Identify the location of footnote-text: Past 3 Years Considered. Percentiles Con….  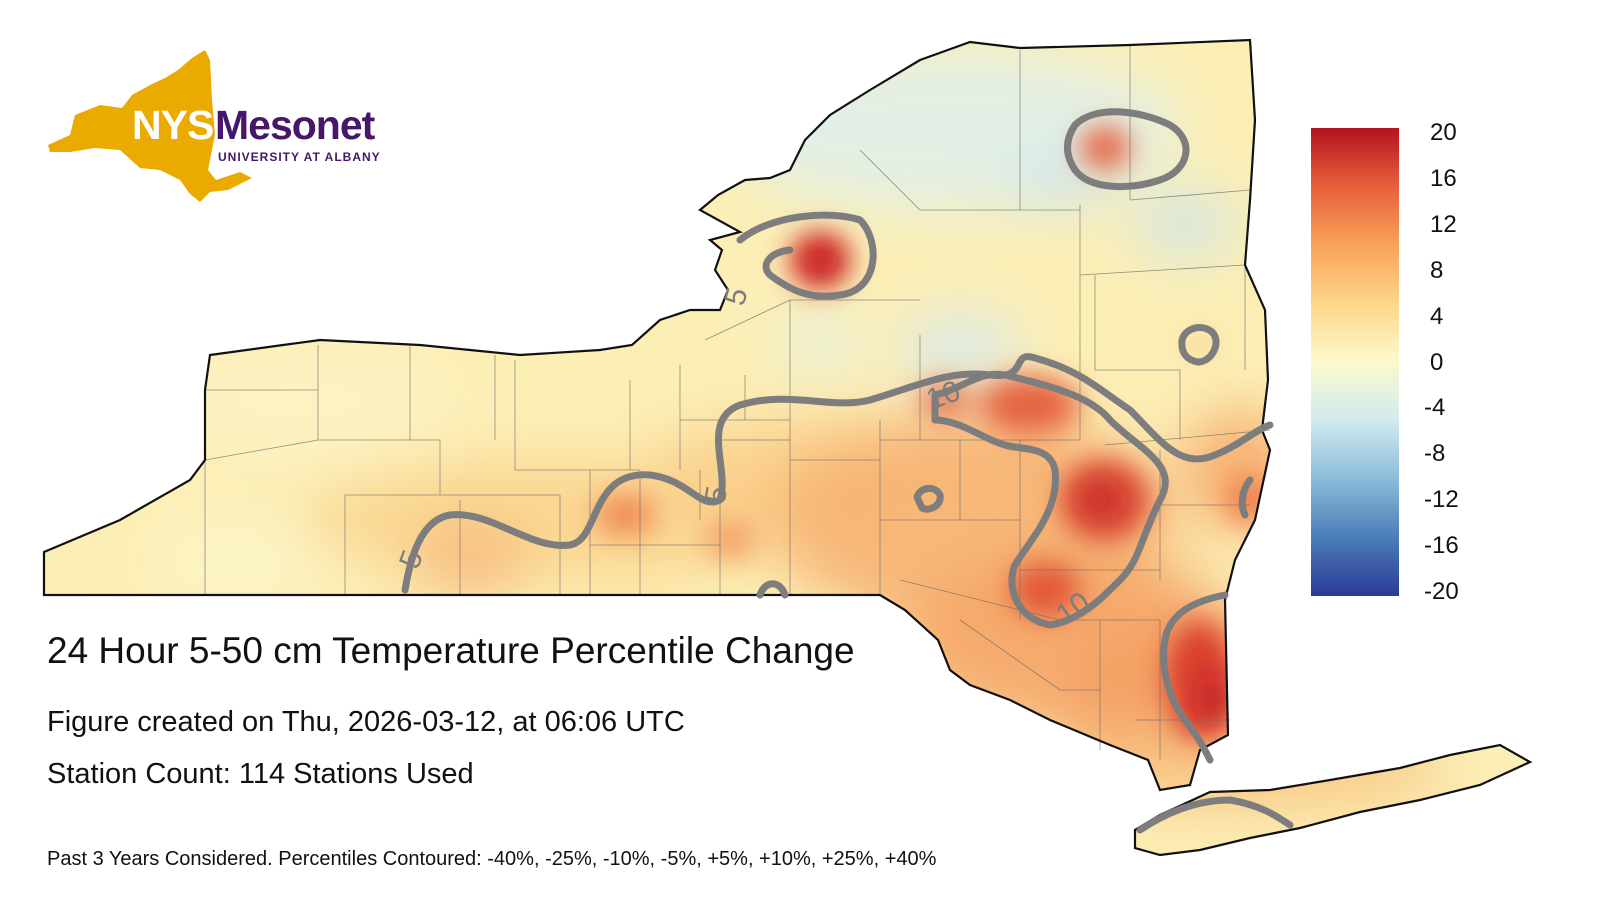
(492, 859).